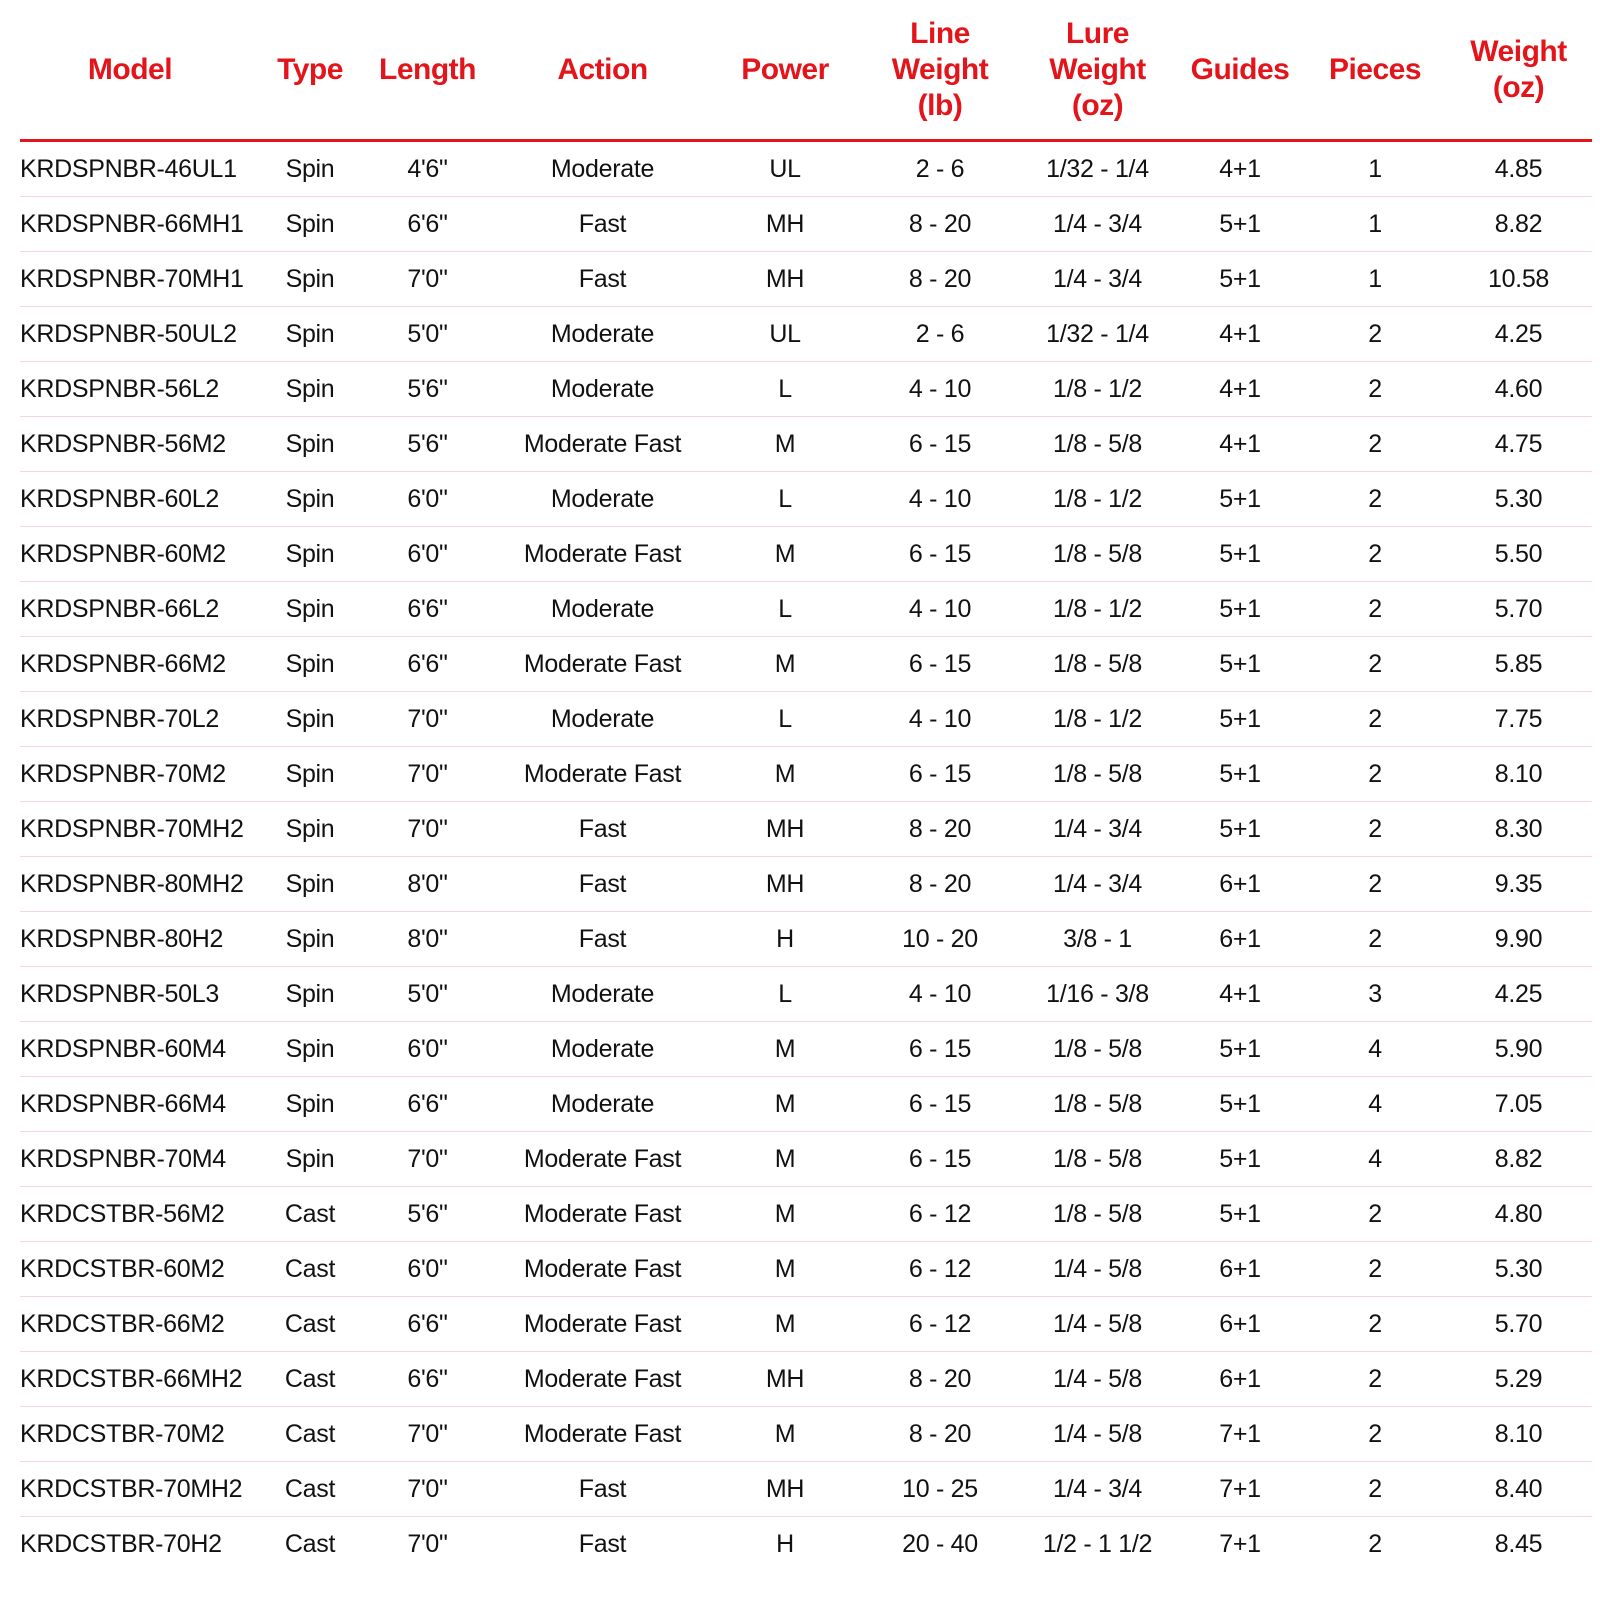 The height and width of the screenshot is (1600, 1600). What do you see at coordinates (940, 719) in the screenshot?
I see `cell-line-weight: 4 - 10` at bounding box center [940, 719].